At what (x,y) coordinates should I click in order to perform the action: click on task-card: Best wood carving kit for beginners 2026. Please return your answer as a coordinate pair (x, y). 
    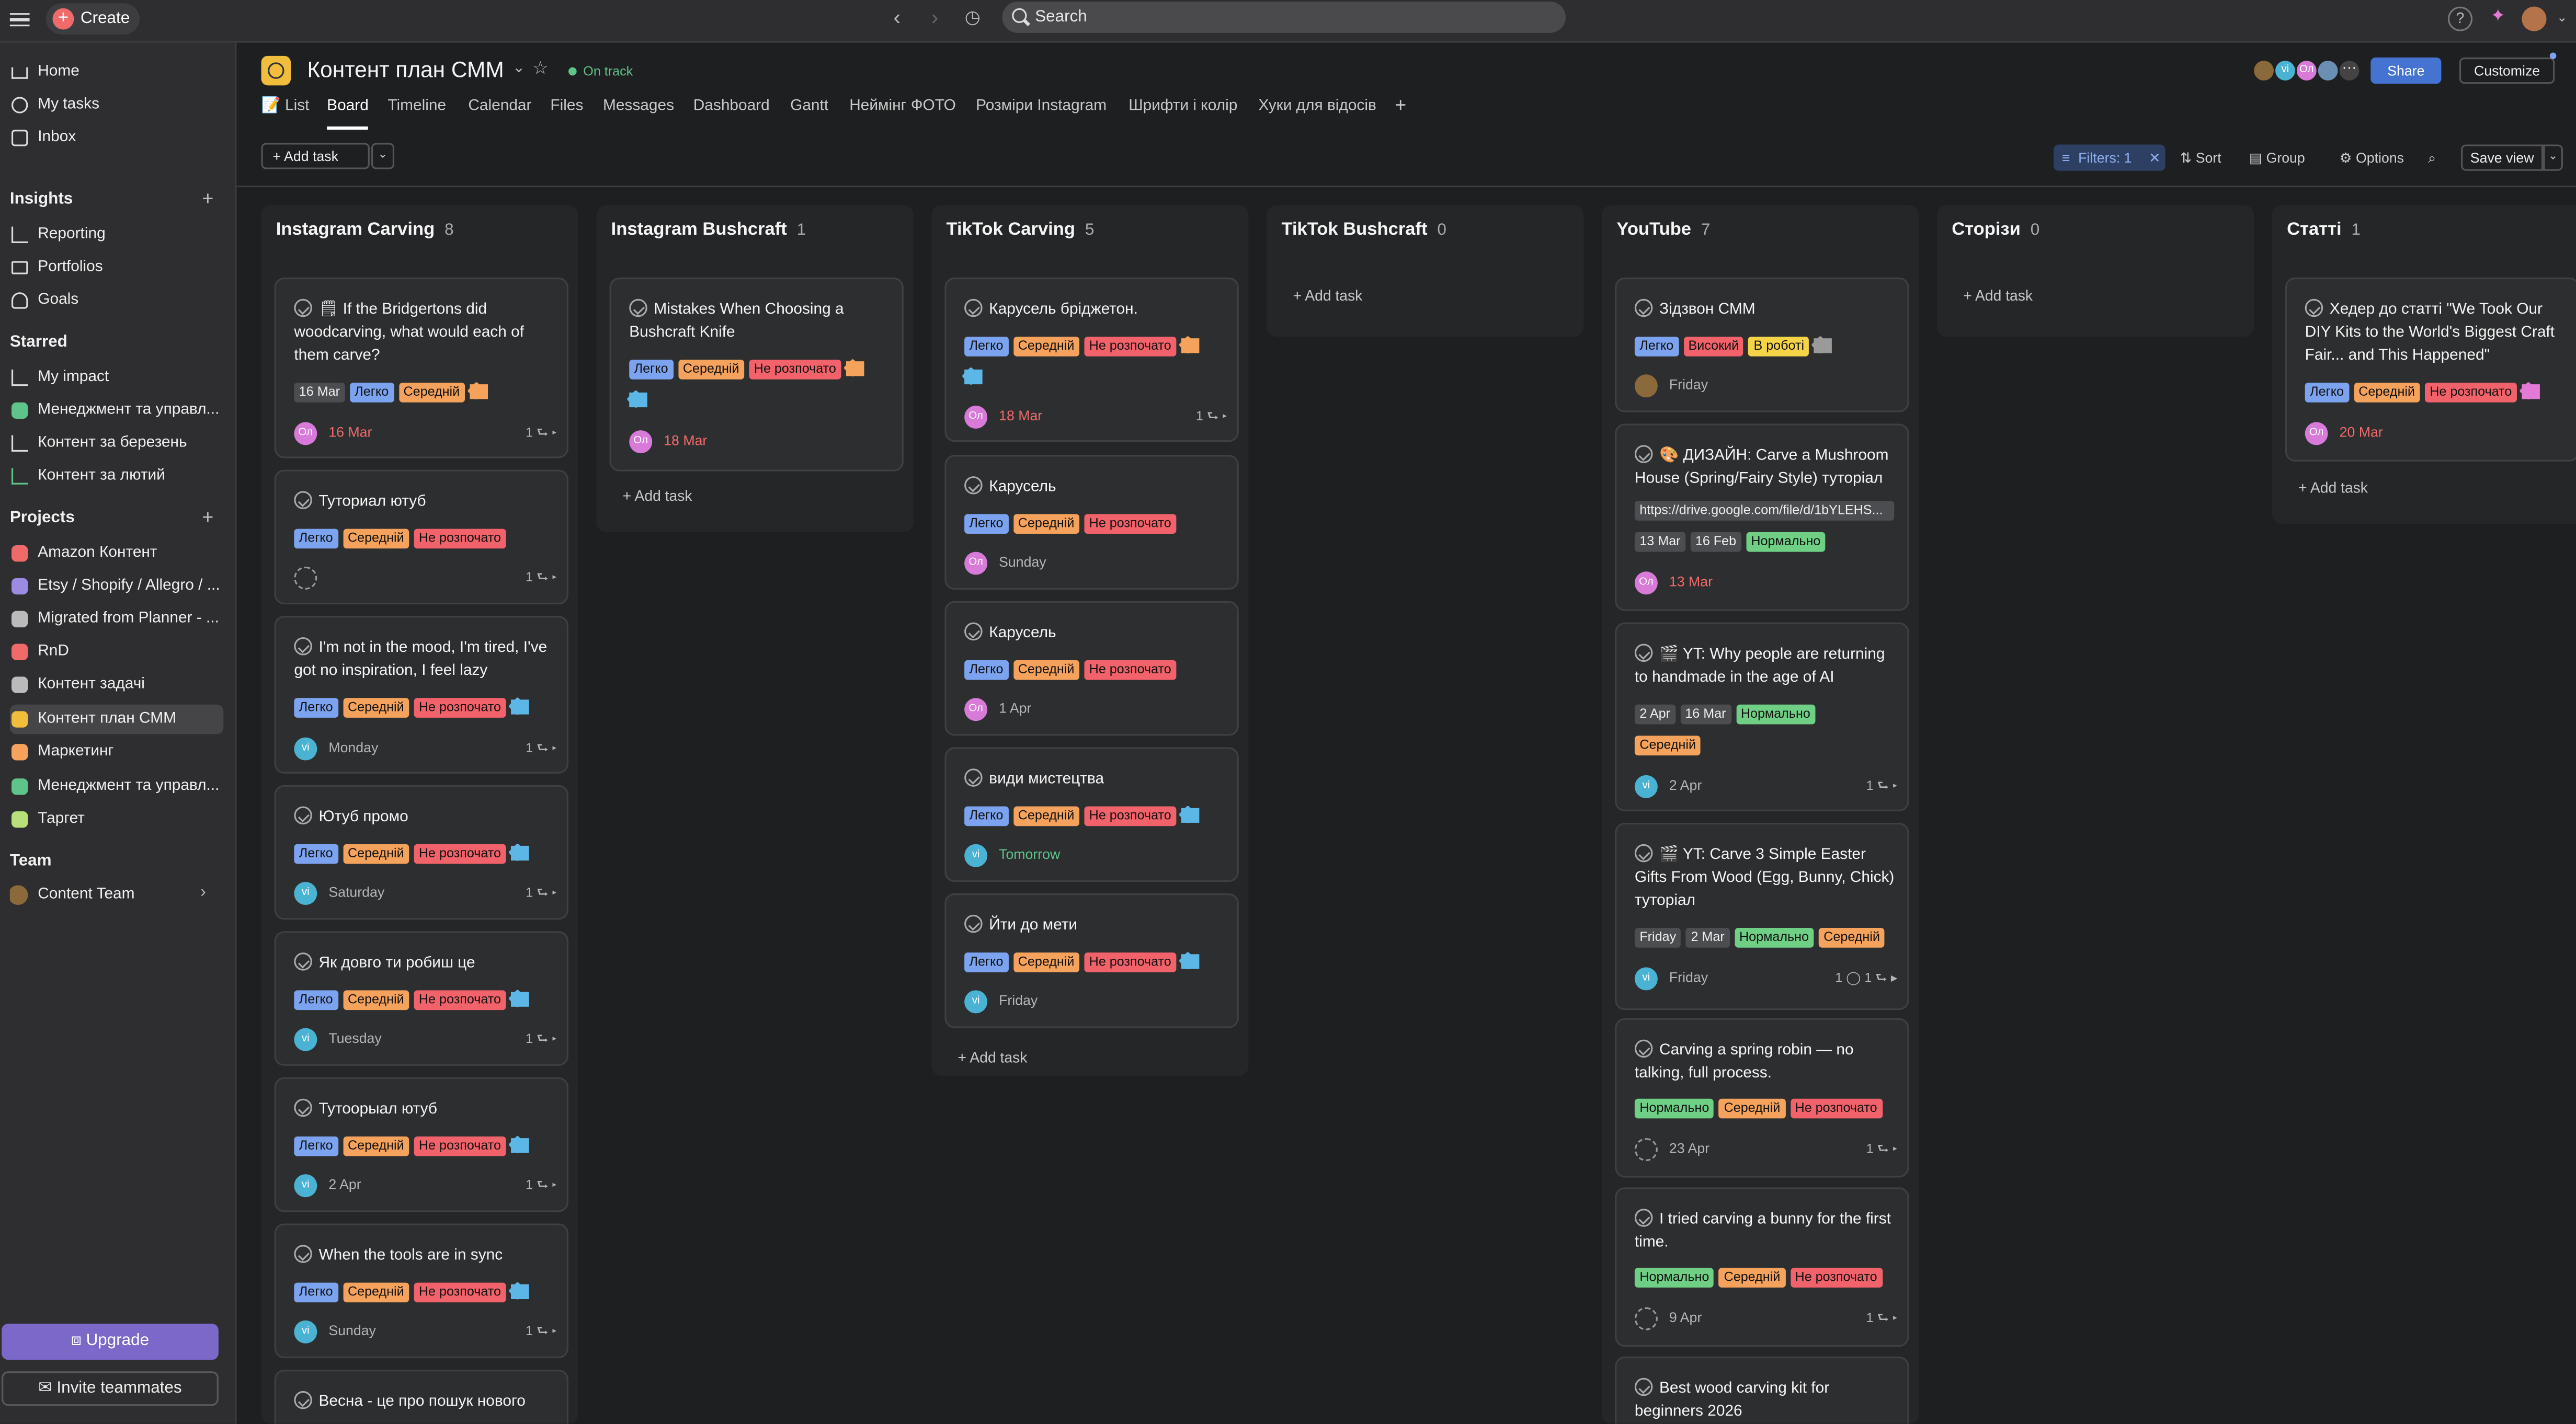
    Looking at the image, I should click on (1762, 1390).